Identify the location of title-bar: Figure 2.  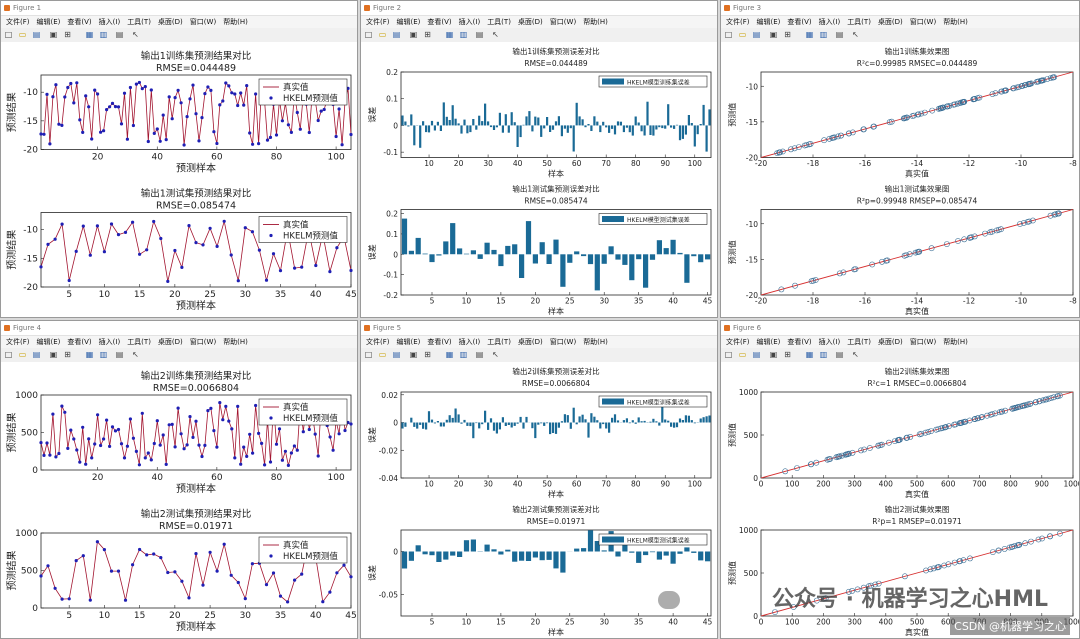
(539, 8).